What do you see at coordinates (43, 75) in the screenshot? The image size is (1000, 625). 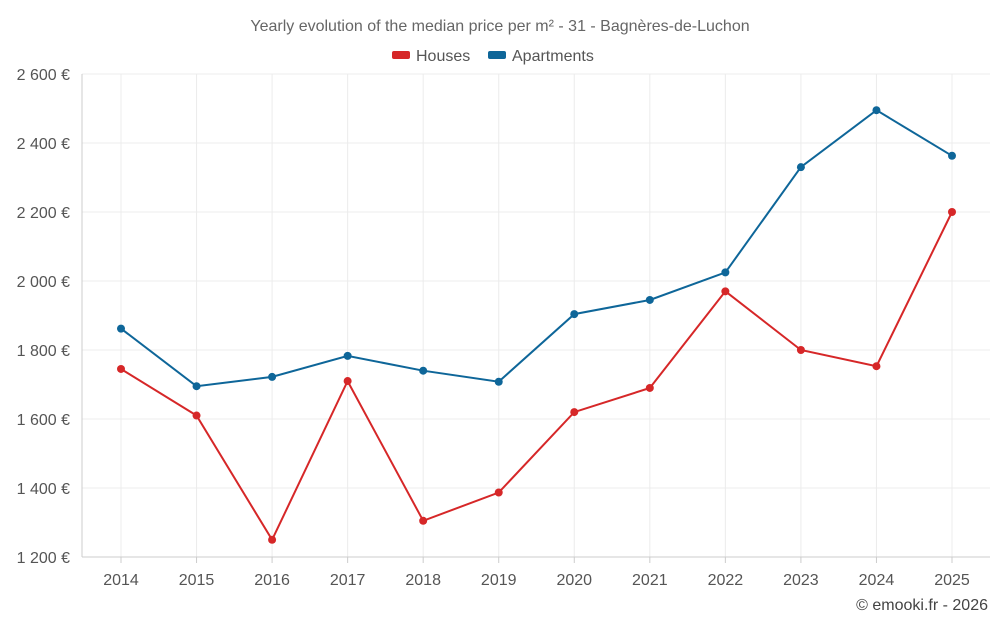 I see `y-tick-label: 2 600 €` at bounding box center [43, 75].